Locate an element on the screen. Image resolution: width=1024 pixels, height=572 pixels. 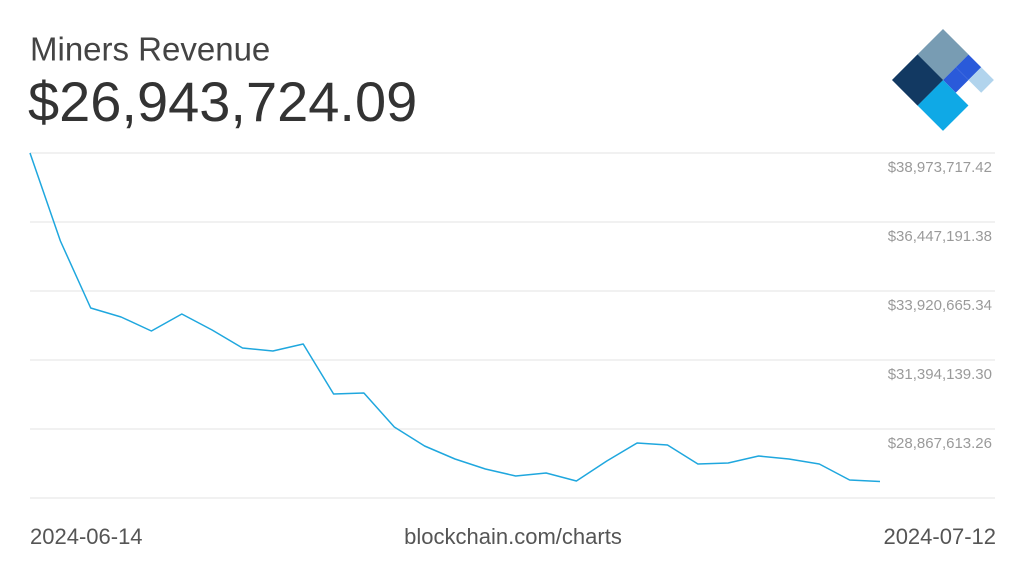
y-tick-label: $31,394,139.30 is located at coordinates (940, 374).